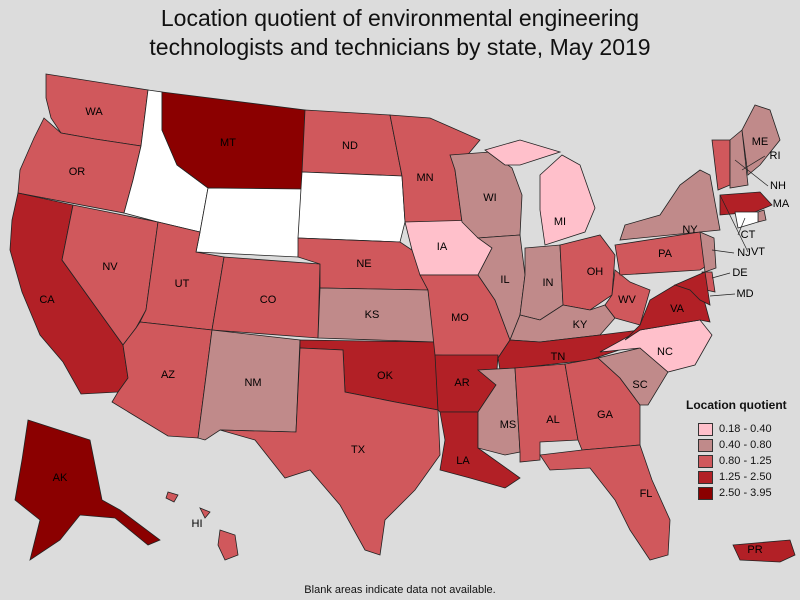  Describe the element at coordinates (350, 146) in the screenshot. I see `state-label-nd: ND` at that location.